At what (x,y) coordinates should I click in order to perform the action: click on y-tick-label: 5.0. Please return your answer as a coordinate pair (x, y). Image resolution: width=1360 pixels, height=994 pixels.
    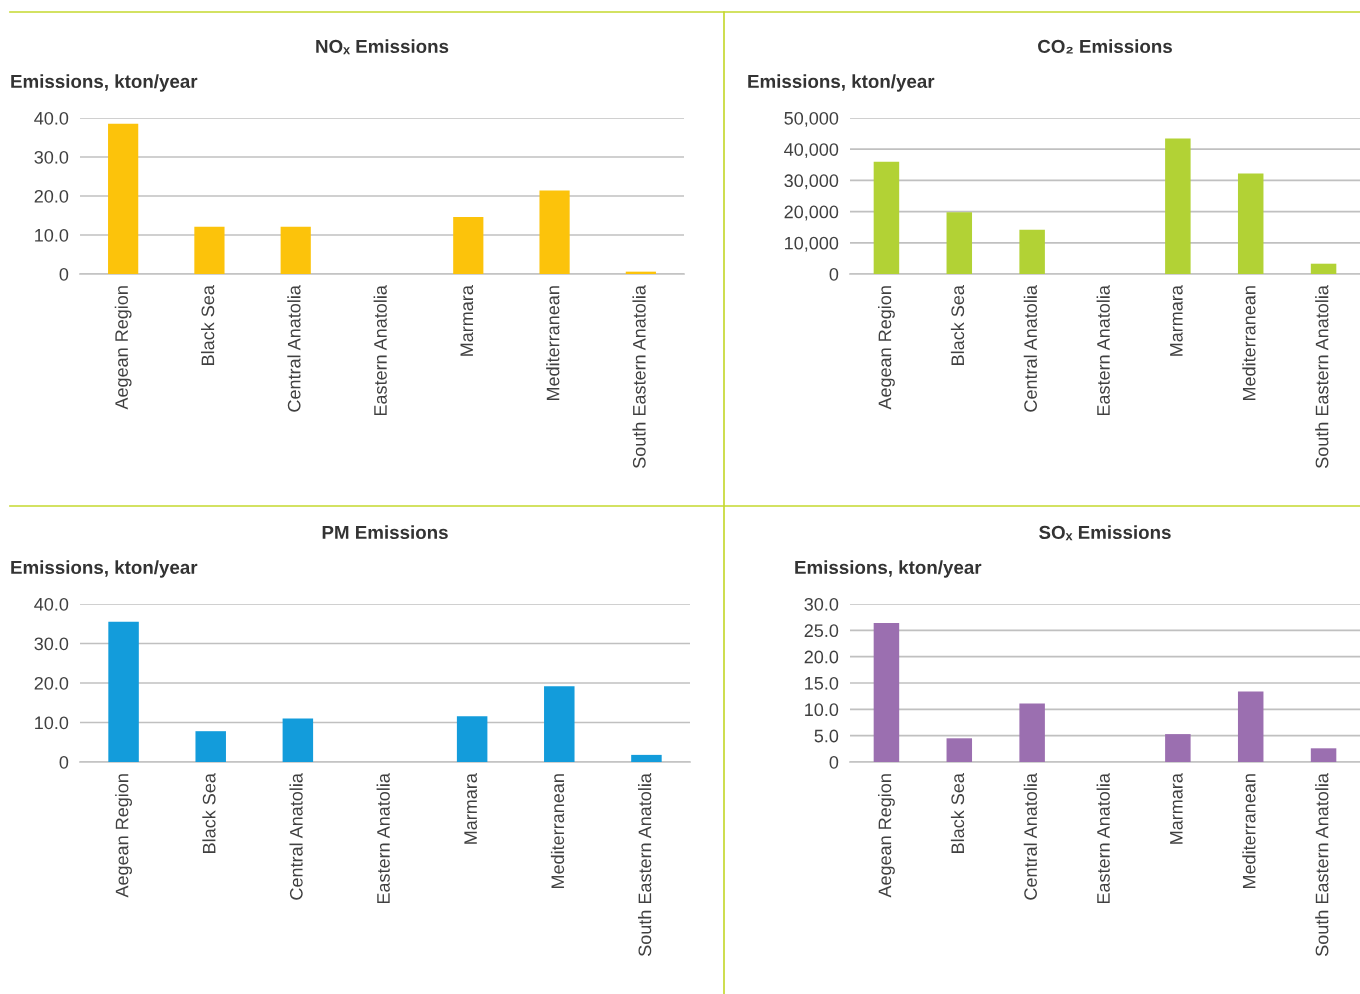
    Looking at the image, I should click on (826, 736).